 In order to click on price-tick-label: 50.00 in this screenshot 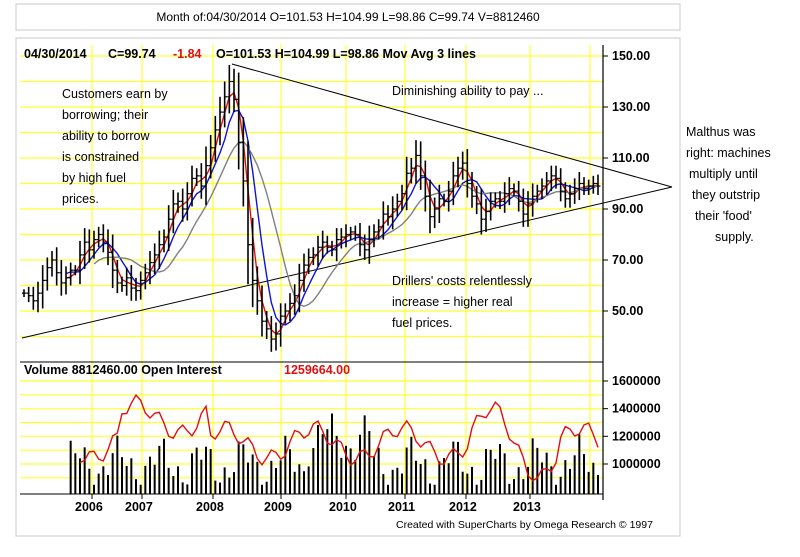, I will do `click(627, 311)`.